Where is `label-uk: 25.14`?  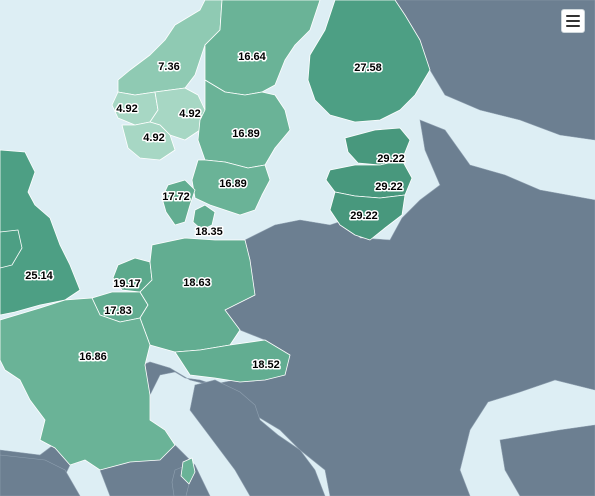
label-uk: 25.14 is located at coordinates (39, 276).